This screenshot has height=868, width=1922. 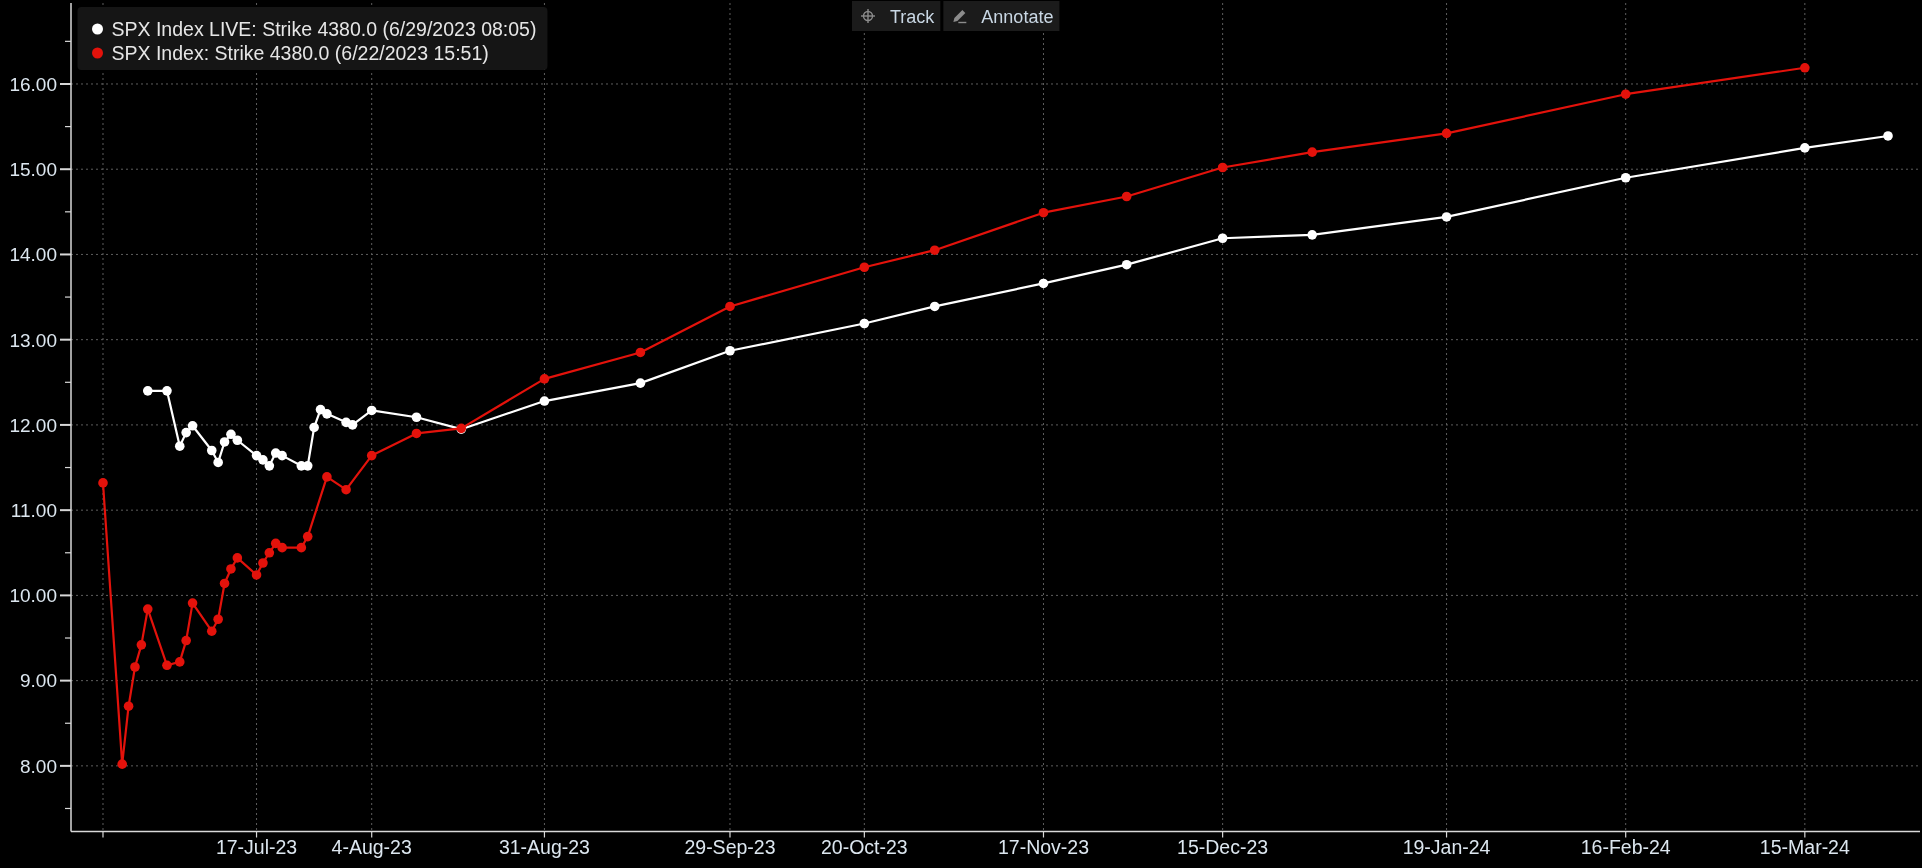 What do you see at coordinates (33, 170) in the screenshot?
I see `y-tick-label: 15.00` at bounding box center [33, 170].